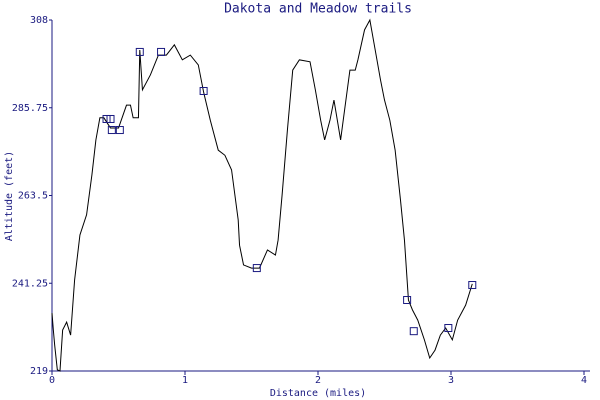 This screenshot has height=400, width=600. What do you see at coordinates (318, 393) in the screenshot?
I see `x-axis-label: Distance (miles)` at bounding box center [318, 393].